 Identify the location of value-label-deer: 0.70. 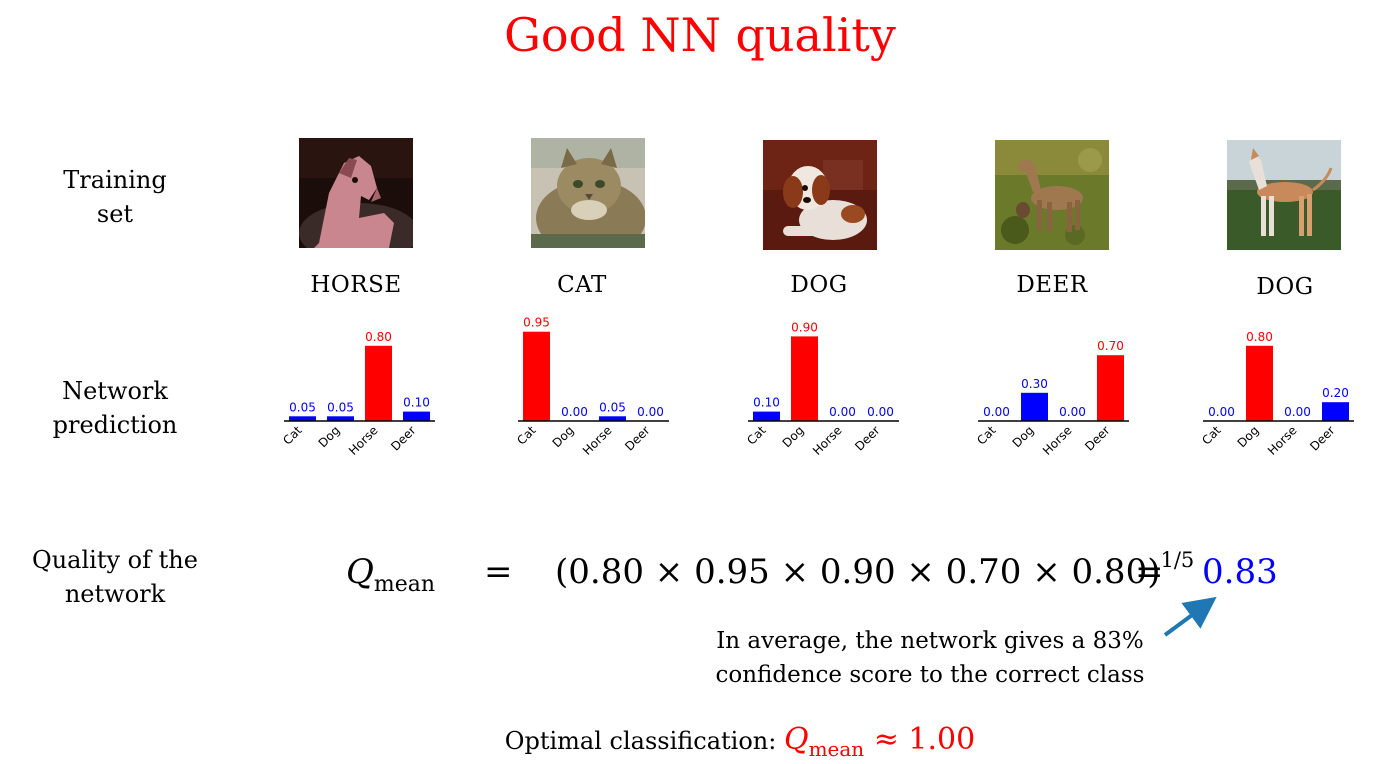
(1110, 346).